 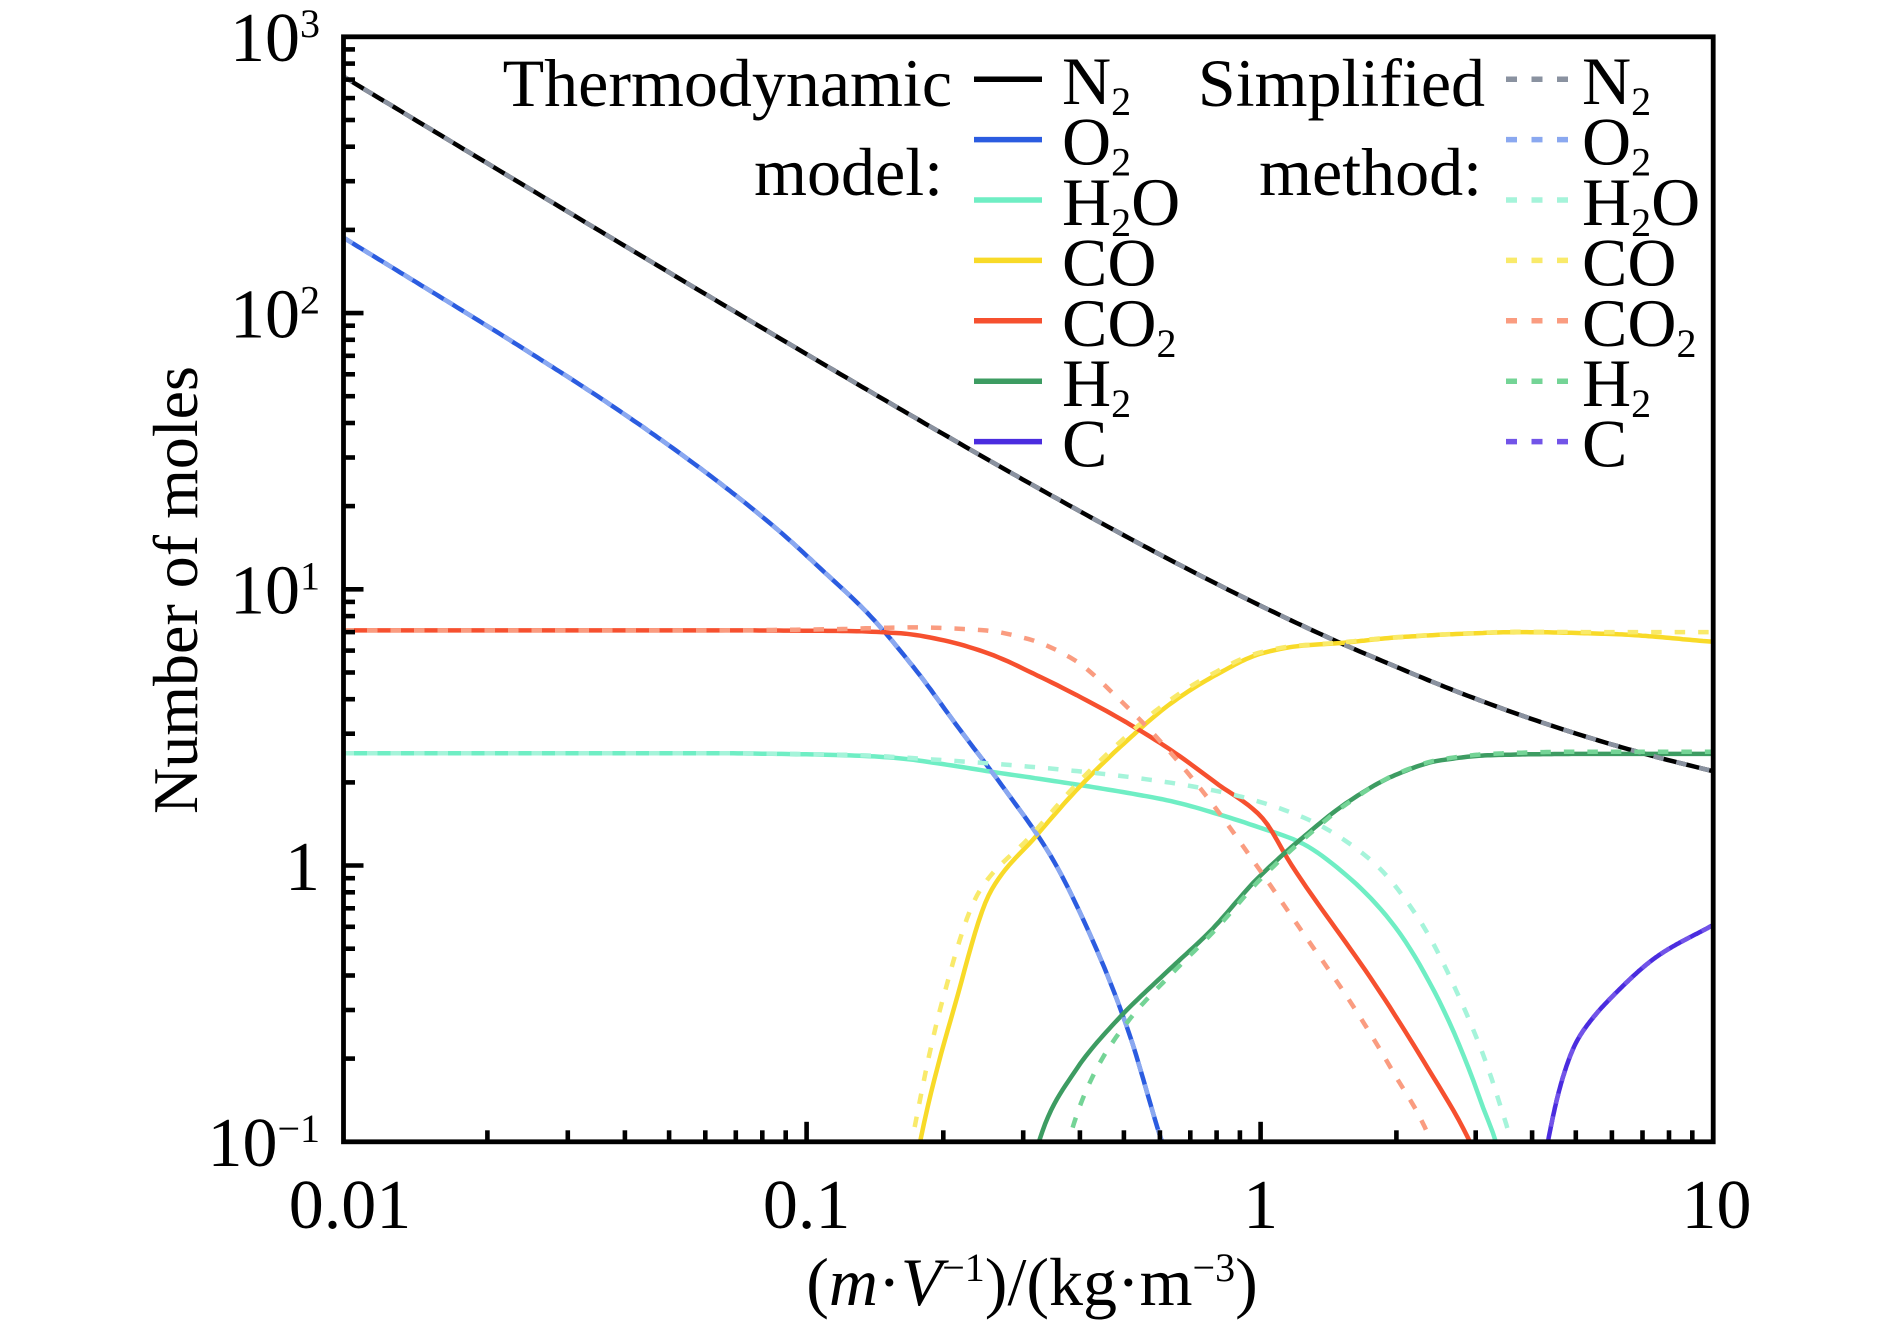 I want to click on svg-text: Simplified, so click(x=1341, y=83).